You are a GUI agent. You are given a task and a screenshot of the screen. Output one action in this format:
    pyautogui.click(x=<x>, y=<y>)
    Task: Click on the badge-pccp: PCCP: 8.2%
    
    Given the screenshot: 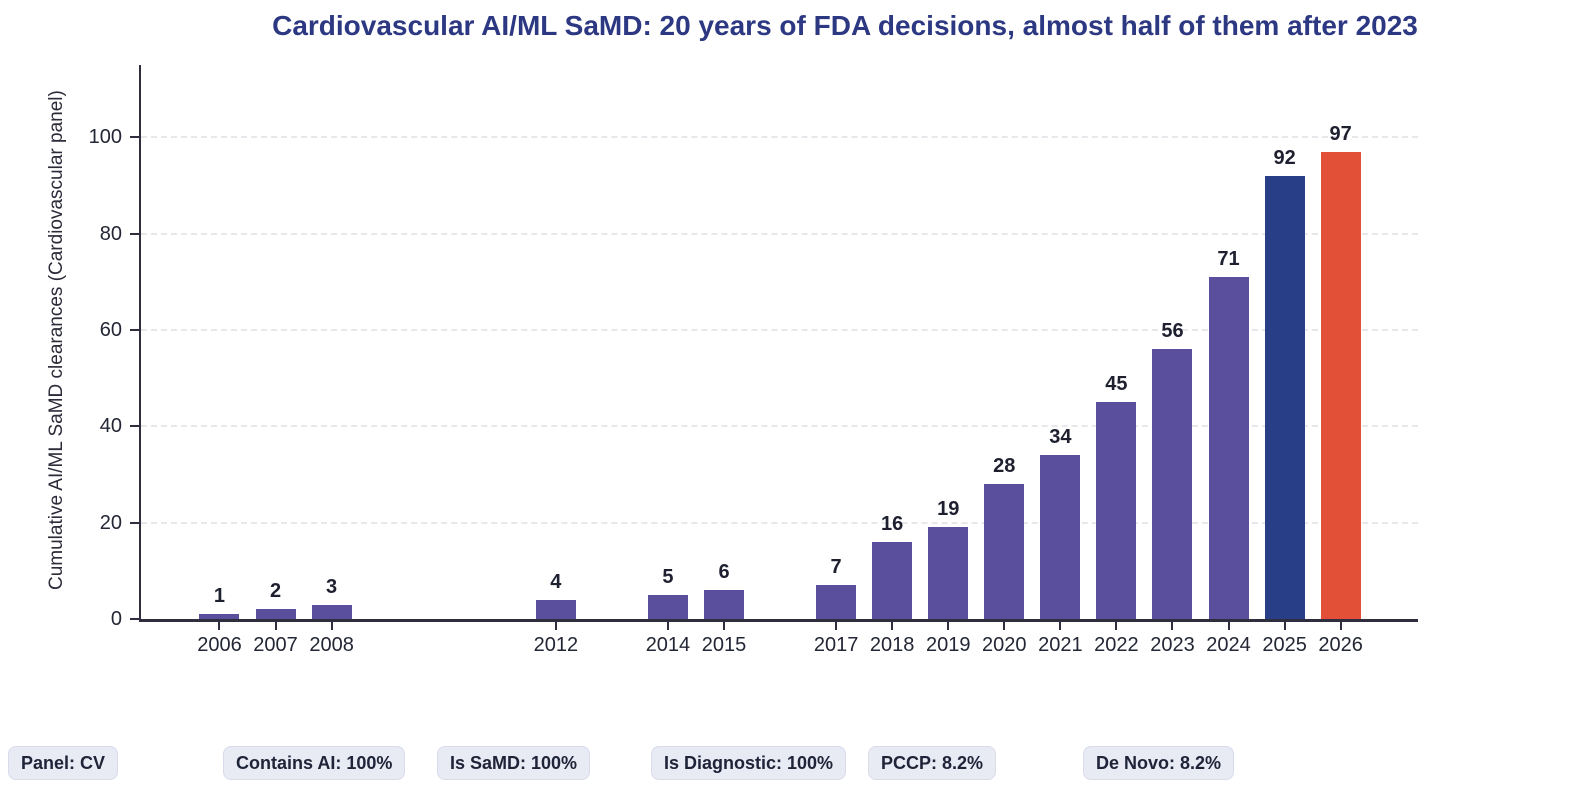 What is the action you would take?
    pyautogui.click(x=932, y=763)
    